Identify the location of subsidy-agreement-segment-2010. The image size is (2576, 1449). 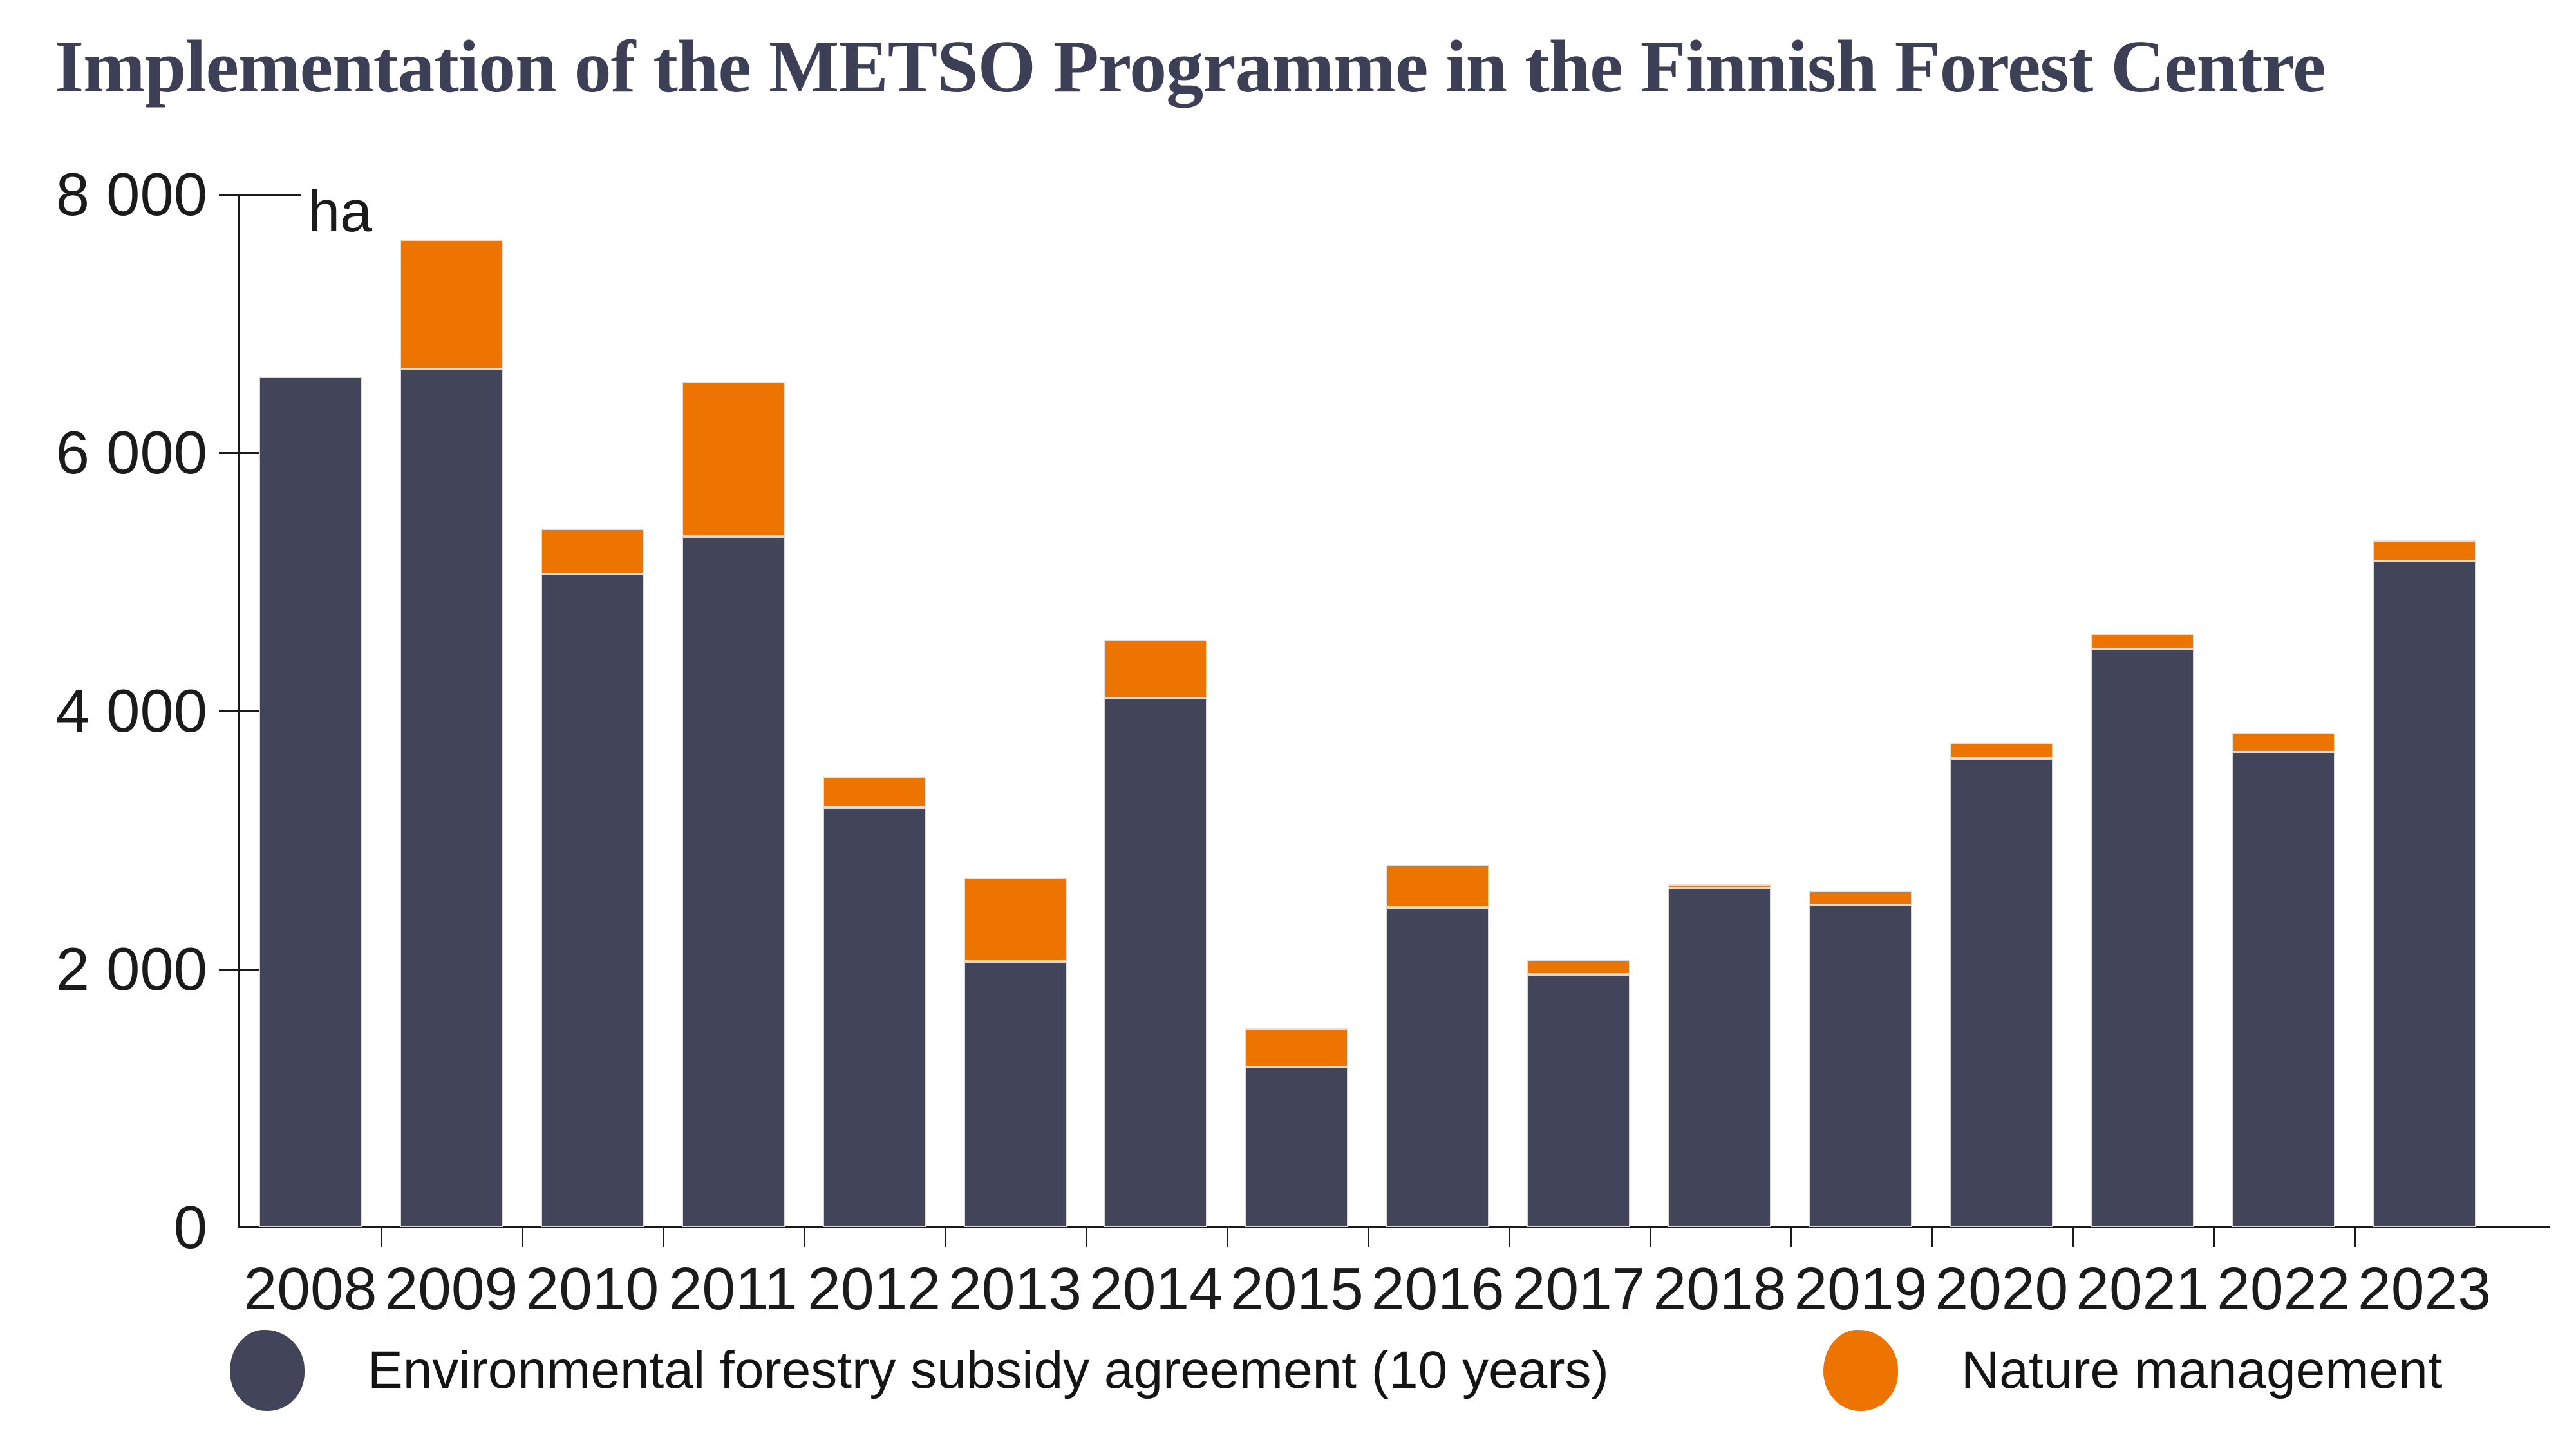
(592, 901).